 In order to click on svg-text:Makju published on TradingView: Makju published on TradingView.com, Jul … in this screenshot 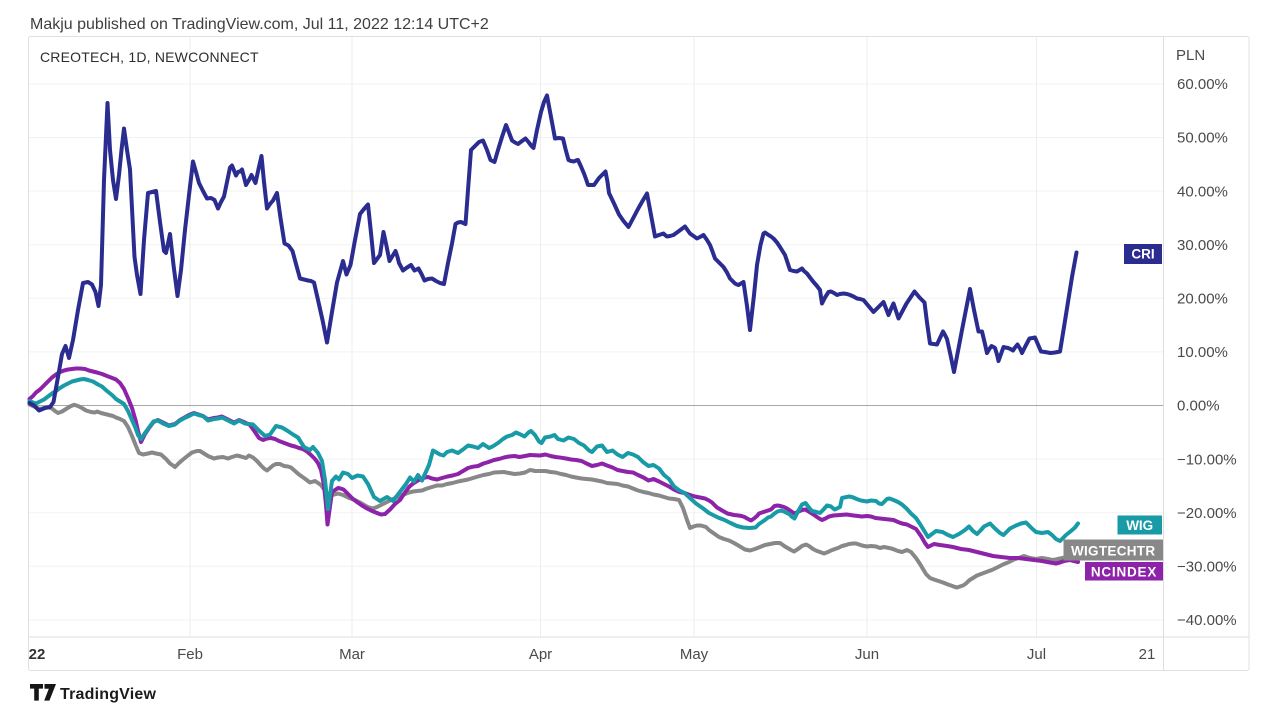, I will do `click(259, 24)`.